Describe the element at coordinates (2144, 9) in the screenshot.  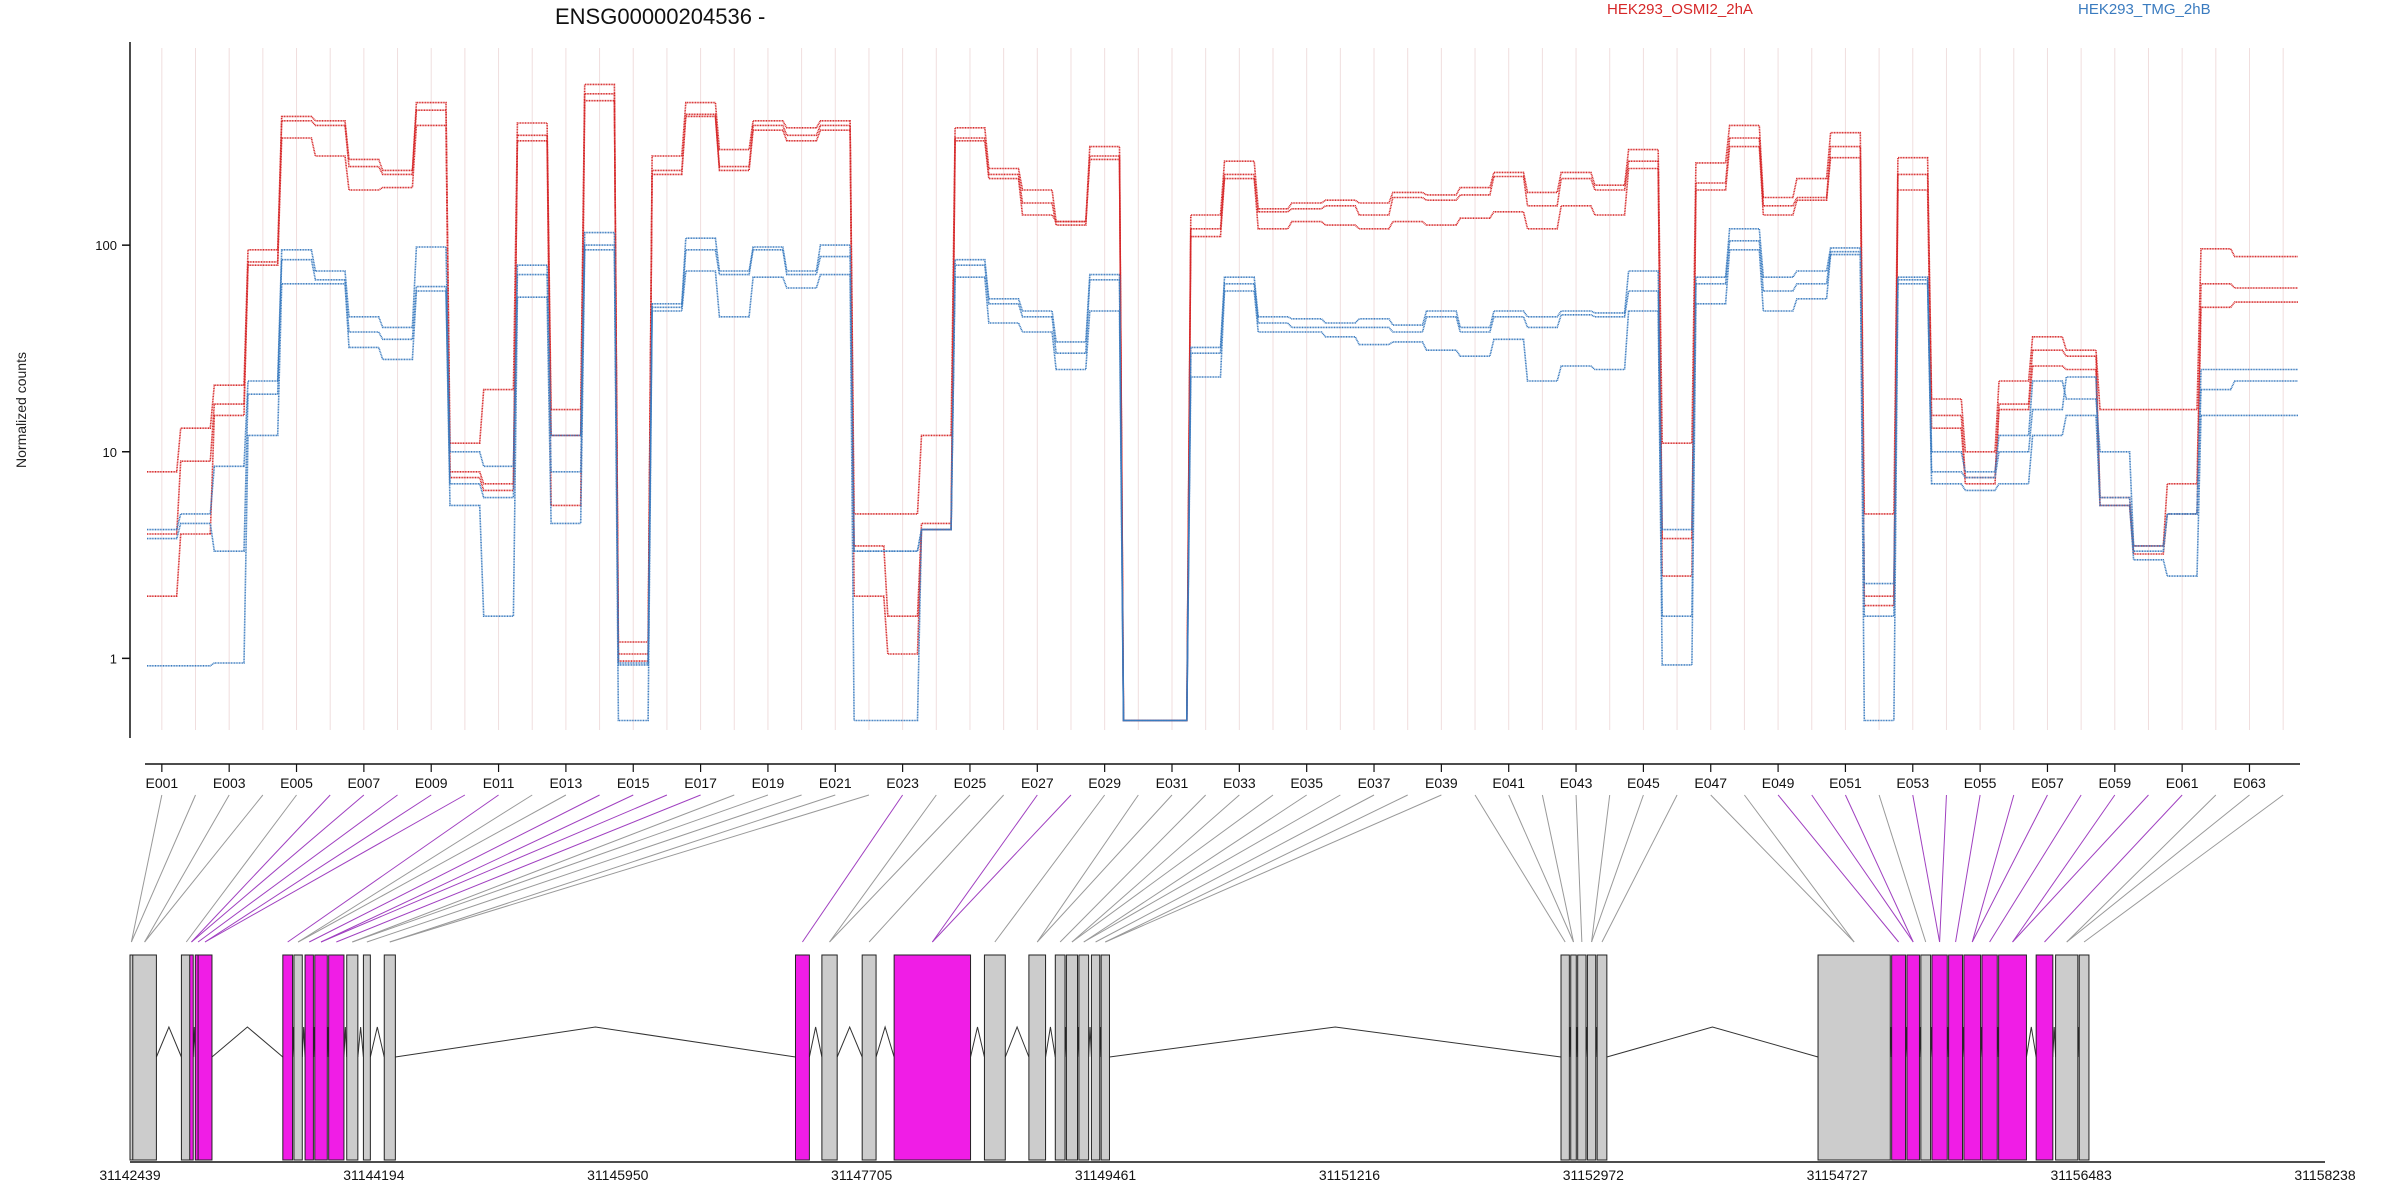
I see `legend-label-tmg: HEK293_TMG_2hB` at that location.